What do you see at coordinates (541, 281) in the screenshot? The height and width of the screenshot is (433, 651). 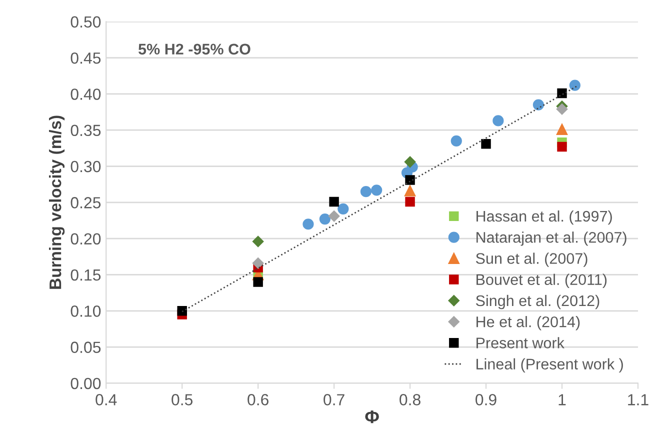 I see `legend-label: Bouvet et al. (2011)` at bounding box center [541, 281].